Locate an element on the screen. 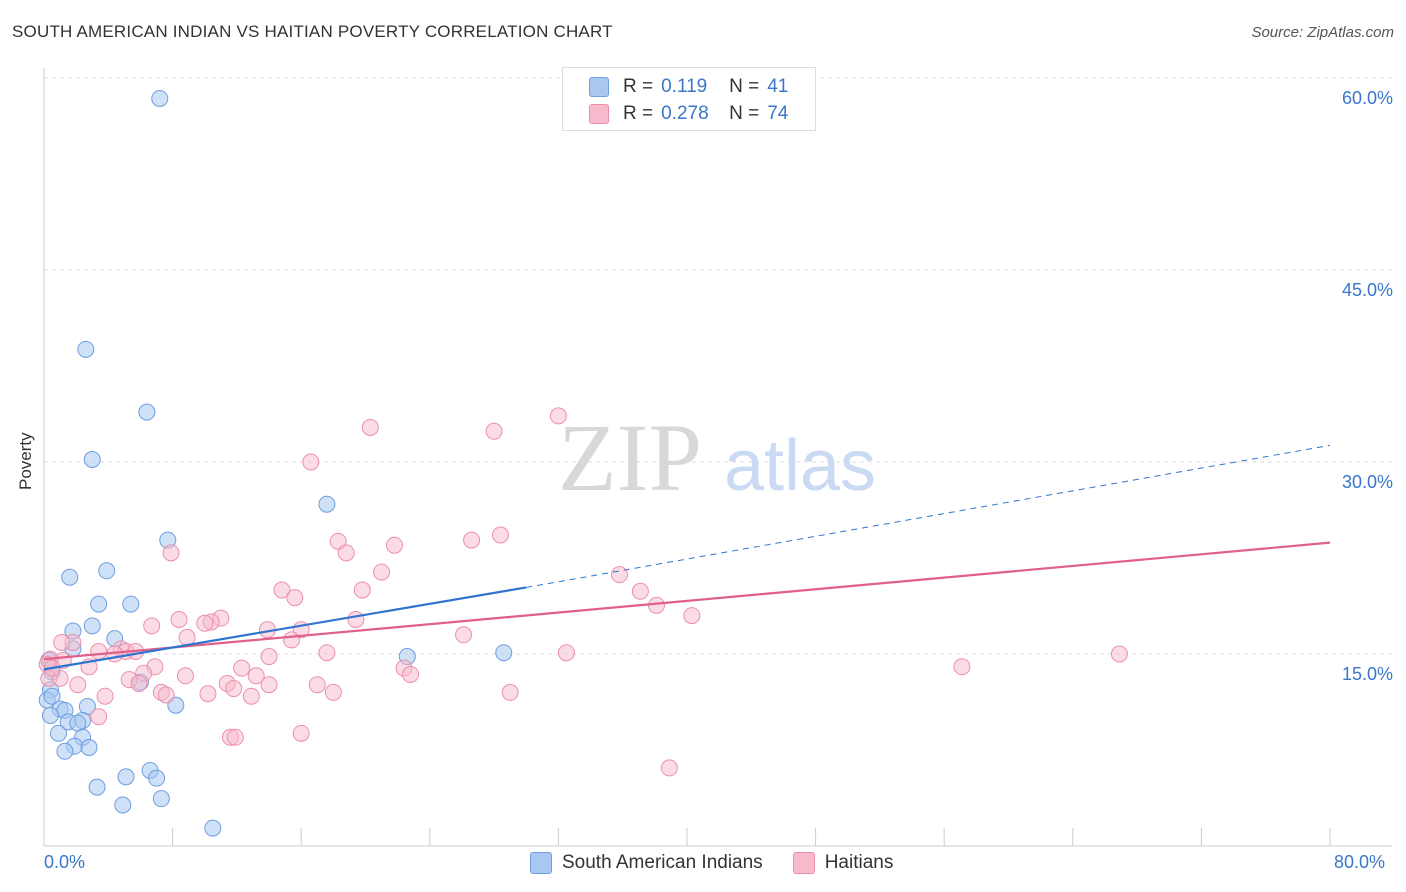 The width and height of the screenshot is (1406, 892). legend-label: South American Indians is located at coordinates (662, 862).